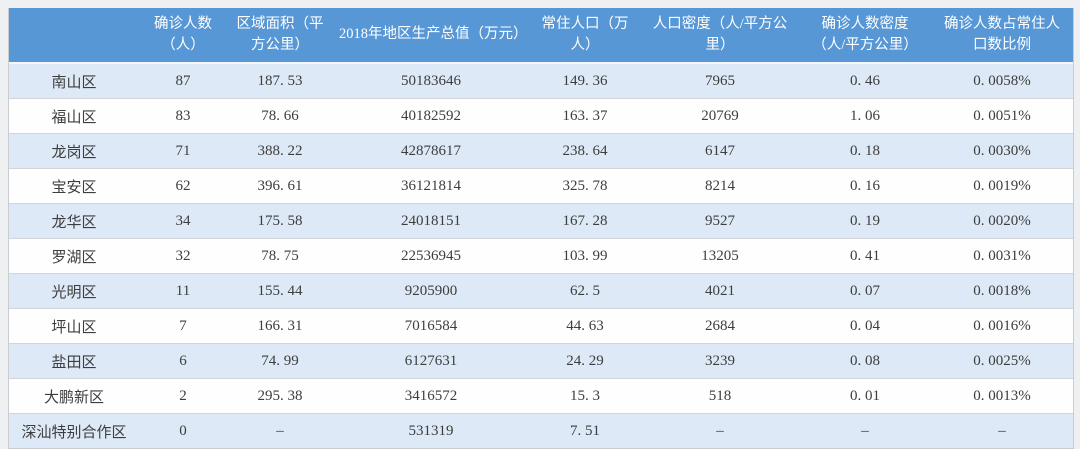 This screenshot has height=449, width=1080. What do you see at coordinates (720, 115) in the screenshot?
I see `value-cell: 20769` at bounding box center [720, 115].